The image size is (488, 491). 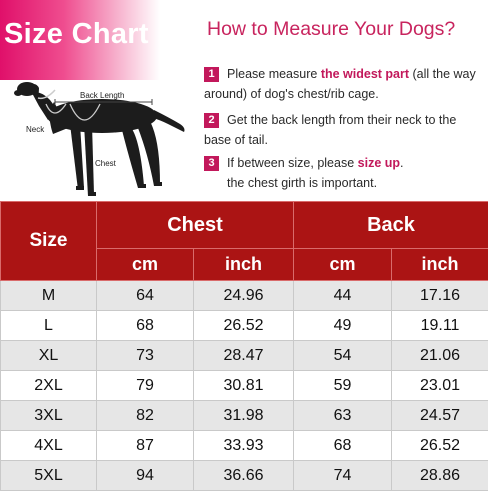 What do you see at coordinates (343, 356) in the screenshot?
I see `back-cm-cell: 54` at bounding box center [343, 356].